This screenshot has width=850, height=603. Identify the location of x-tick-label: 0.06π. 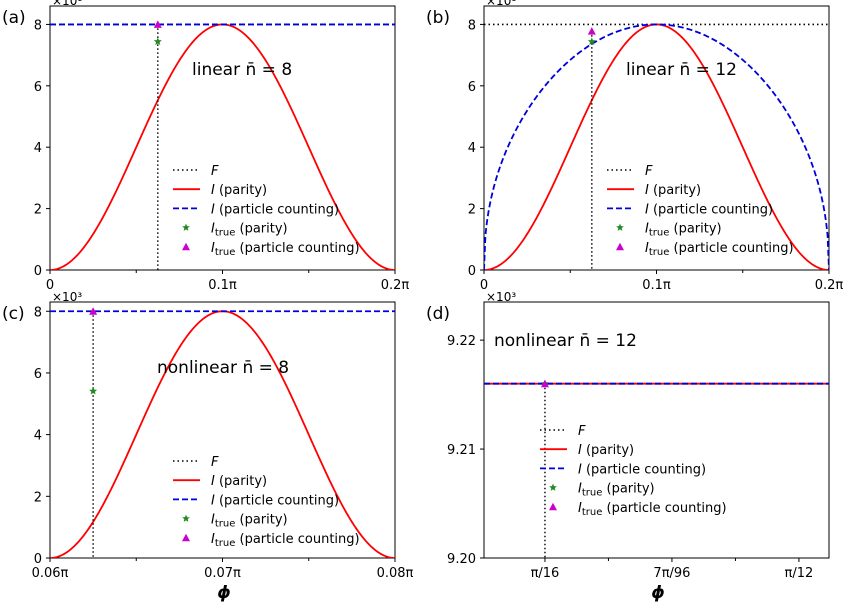
(50, 573).